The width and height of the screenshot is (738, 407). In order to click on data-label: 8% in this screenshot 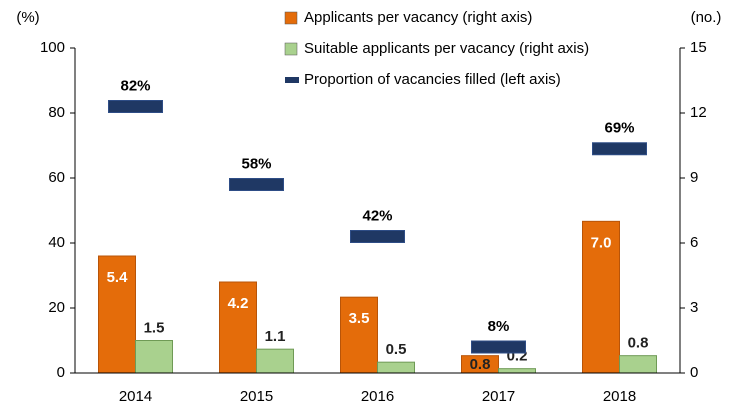, I will do `click(499, 326)`.